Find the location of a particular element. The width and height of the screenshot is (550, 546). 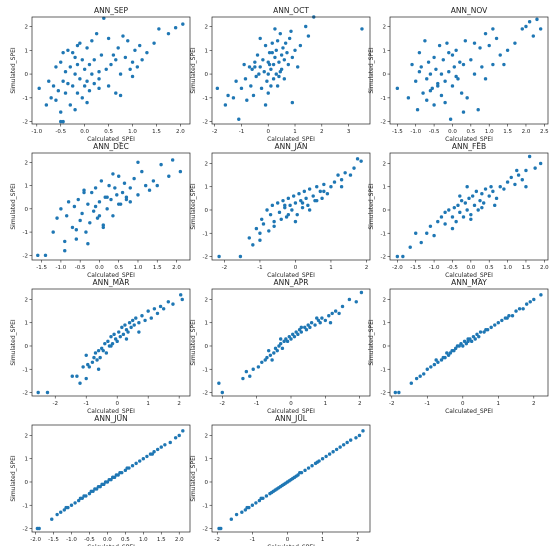

subplot-title: ANN_MAY is located at coordinates (469, 282).